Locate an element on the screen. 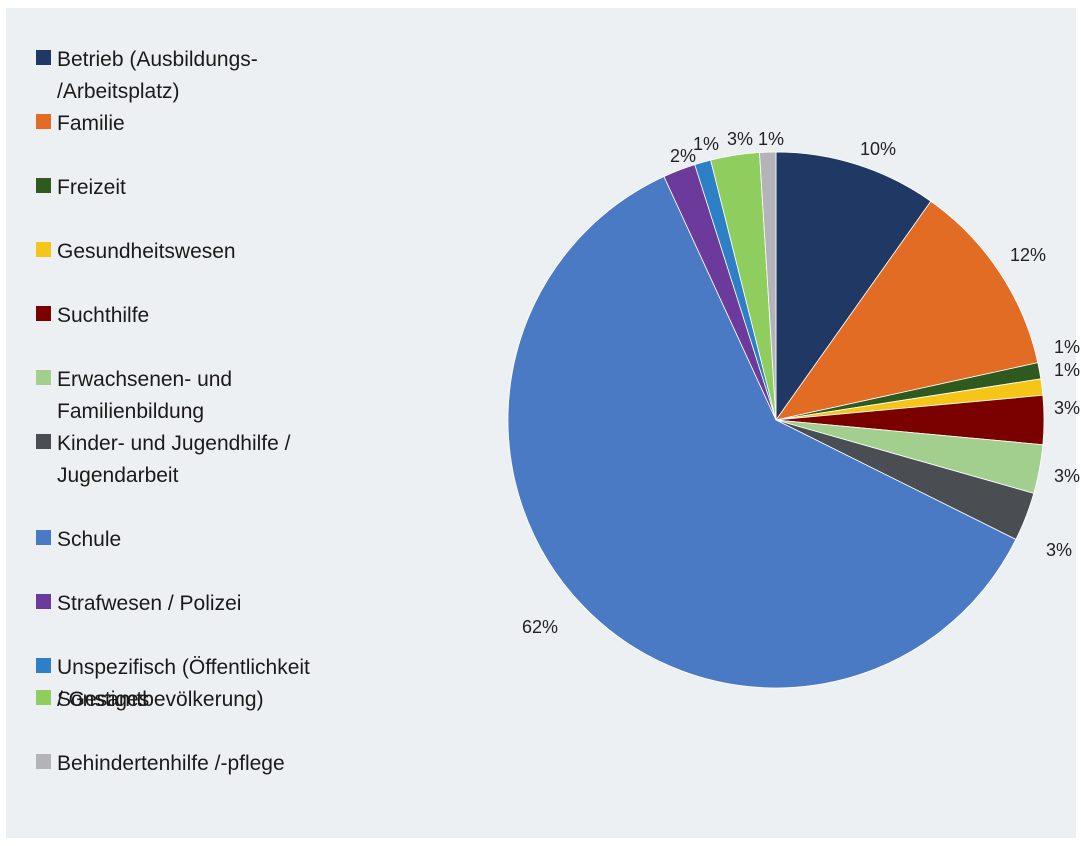 The width and height of the screenshot is (1081, 846). legend-item: Behindertenhilfe /-pflege is located at coordinates (206, 764).